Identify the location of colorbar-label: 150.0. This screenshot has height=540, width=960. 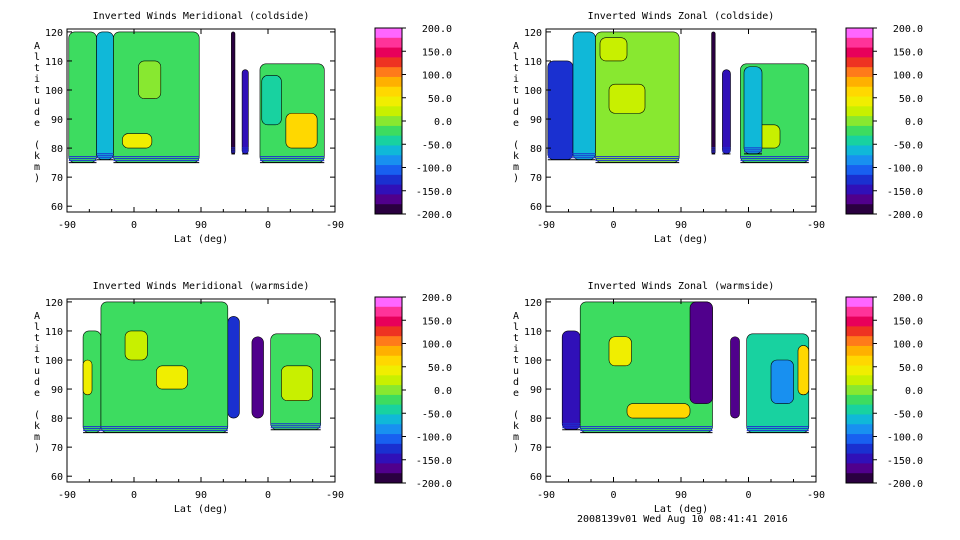
(908, 321).